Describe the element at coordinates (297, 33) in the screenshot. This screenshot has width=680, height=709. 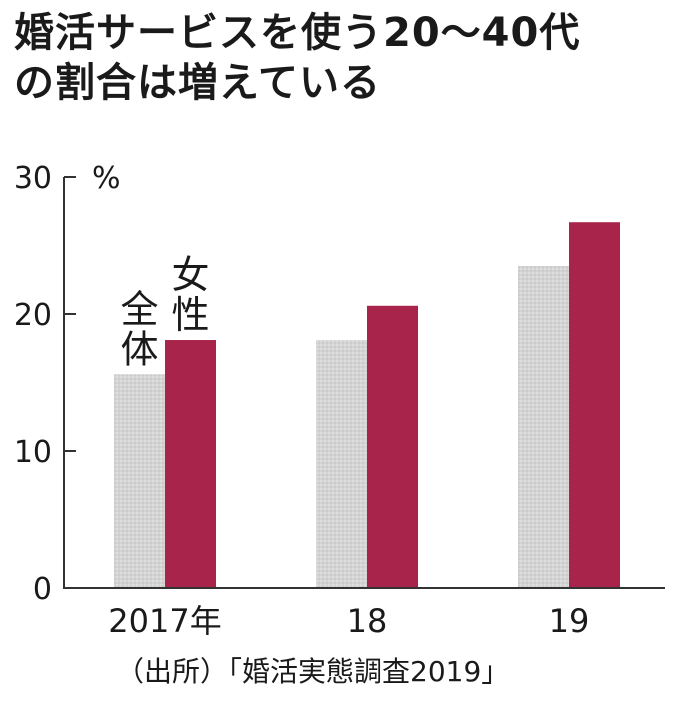
I see `chart-title-line-1: 婚活サービスを使う20～40代` at that location.